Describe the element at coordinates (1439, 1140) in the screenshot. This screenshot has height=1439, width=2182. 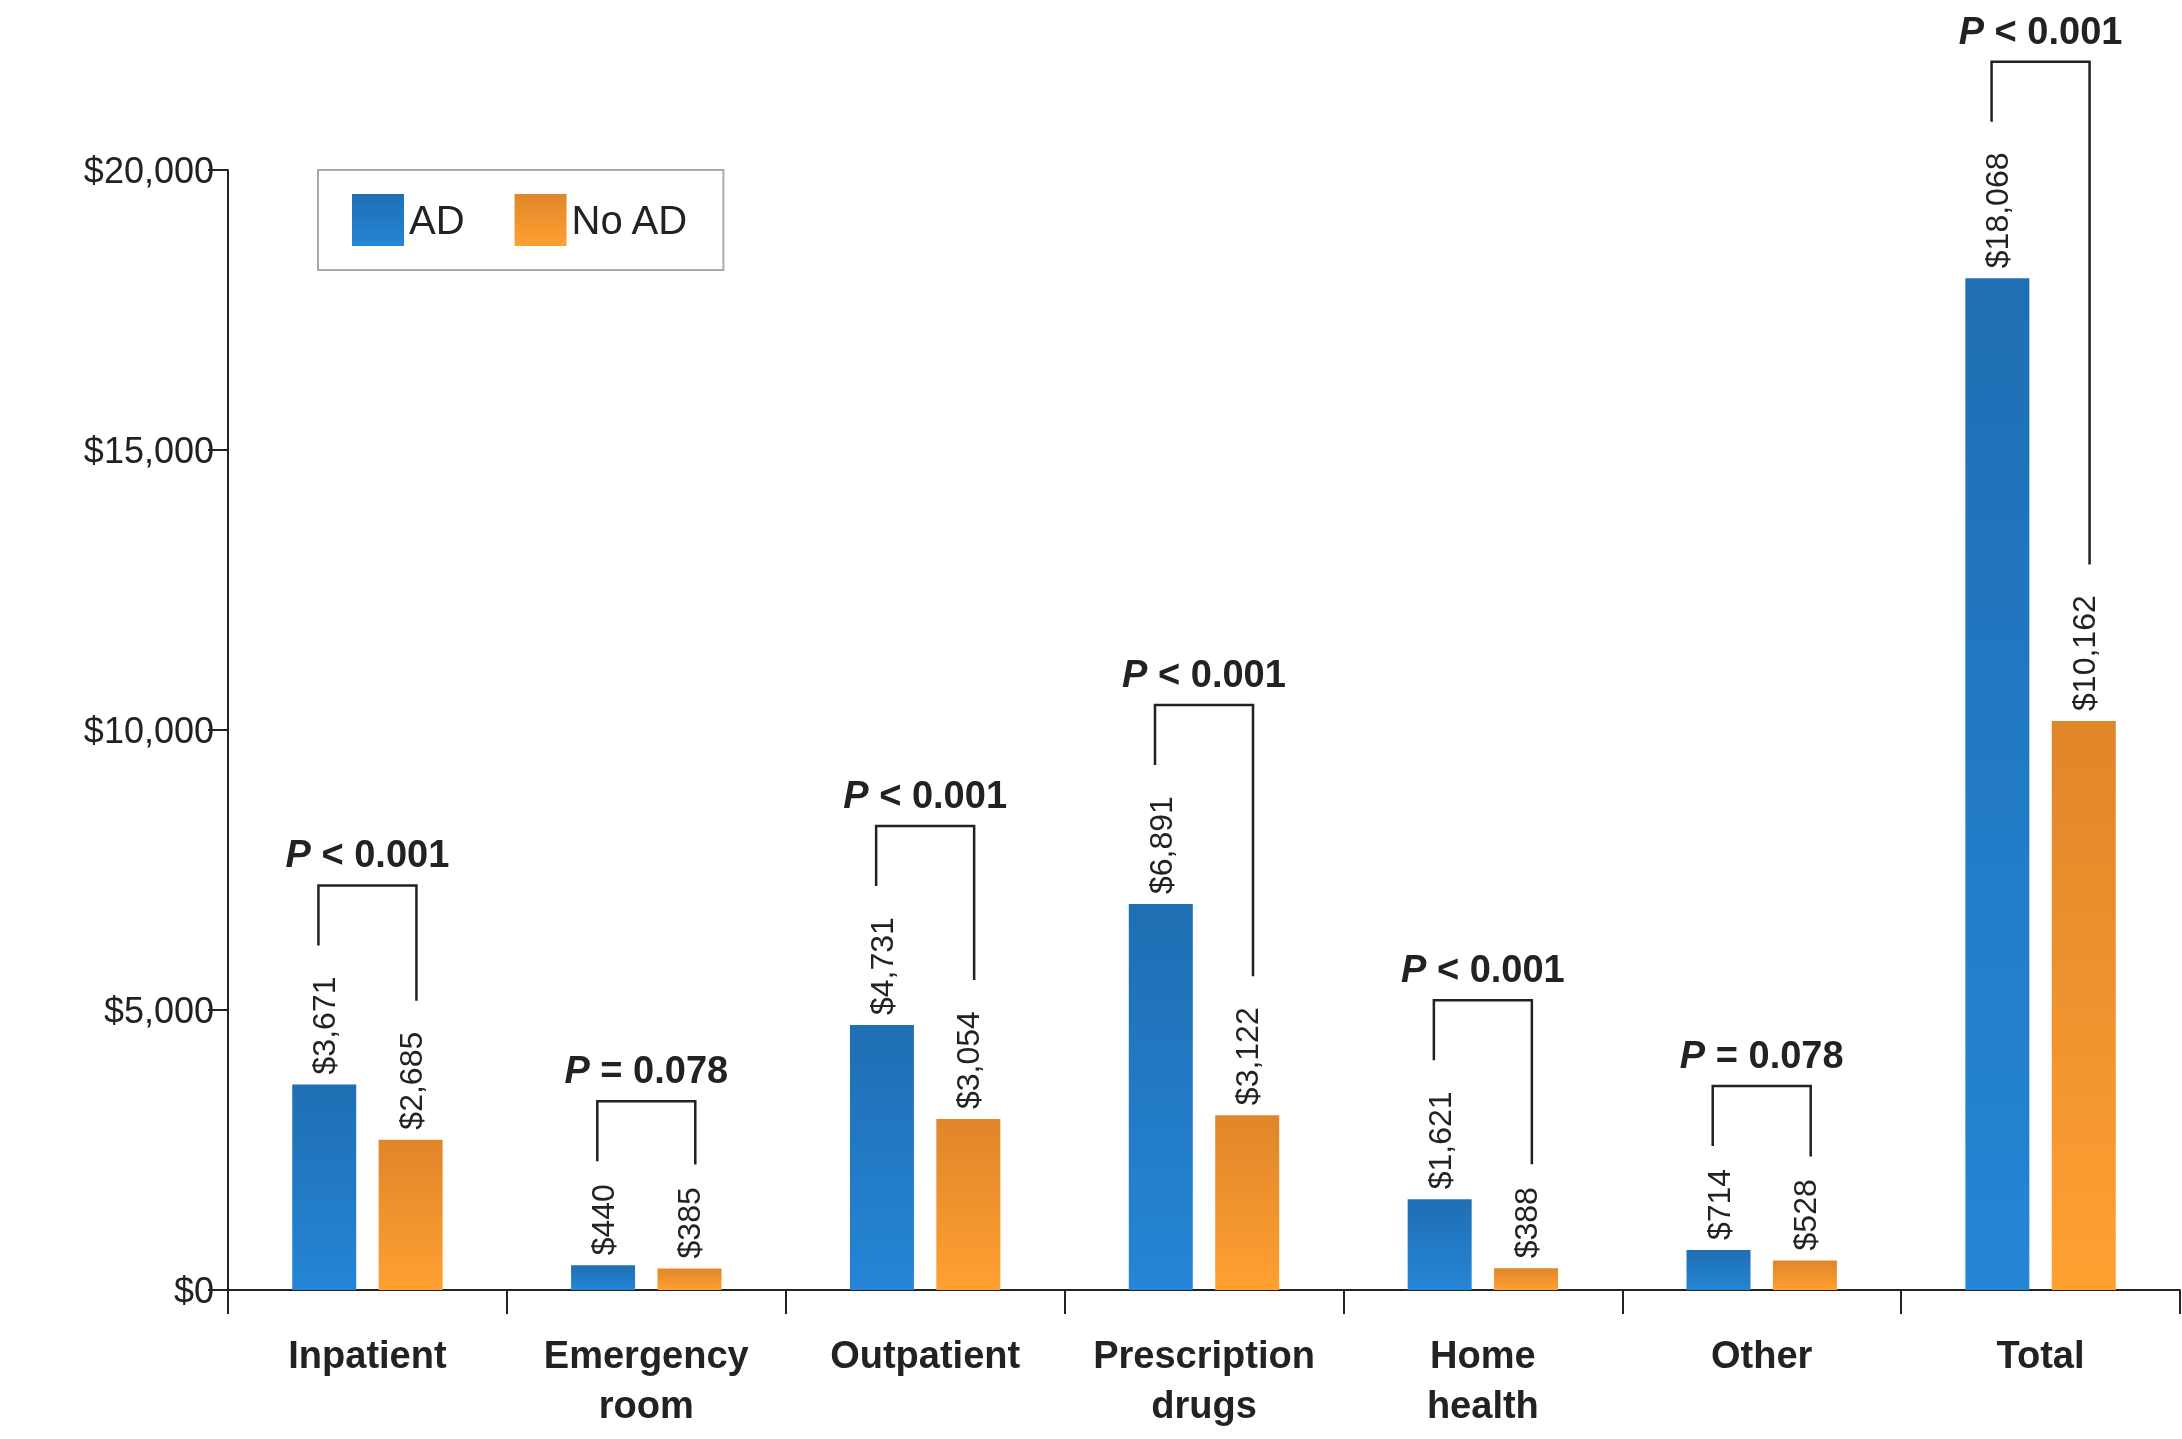
I see `data-label: $1,621` at that location.